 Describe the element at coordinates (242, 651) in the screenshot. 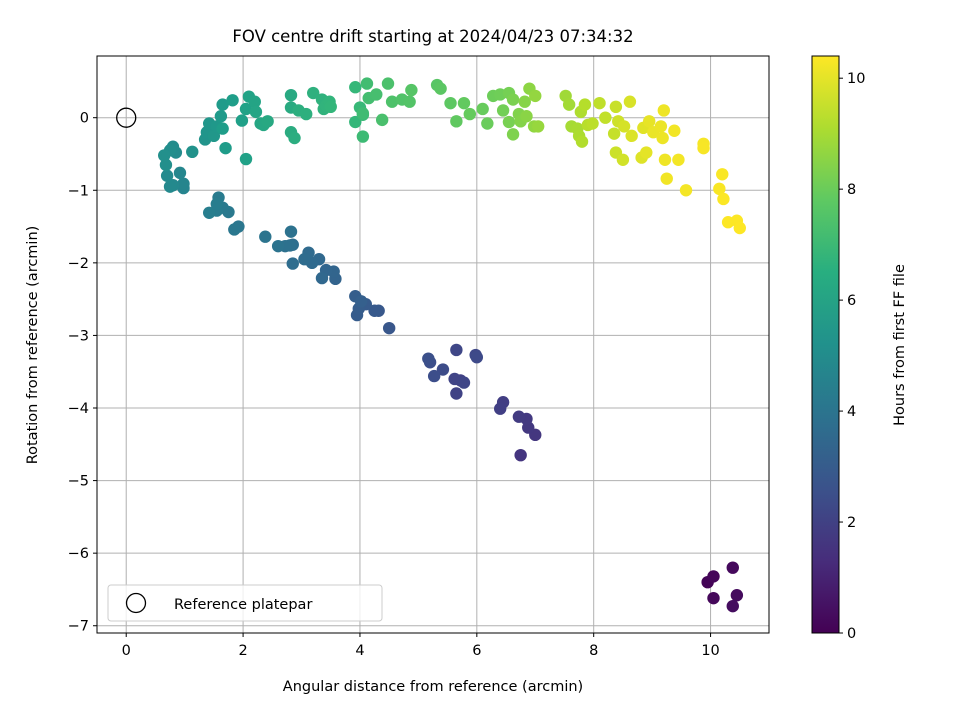

I see `x-tick-label: 2` at that location.